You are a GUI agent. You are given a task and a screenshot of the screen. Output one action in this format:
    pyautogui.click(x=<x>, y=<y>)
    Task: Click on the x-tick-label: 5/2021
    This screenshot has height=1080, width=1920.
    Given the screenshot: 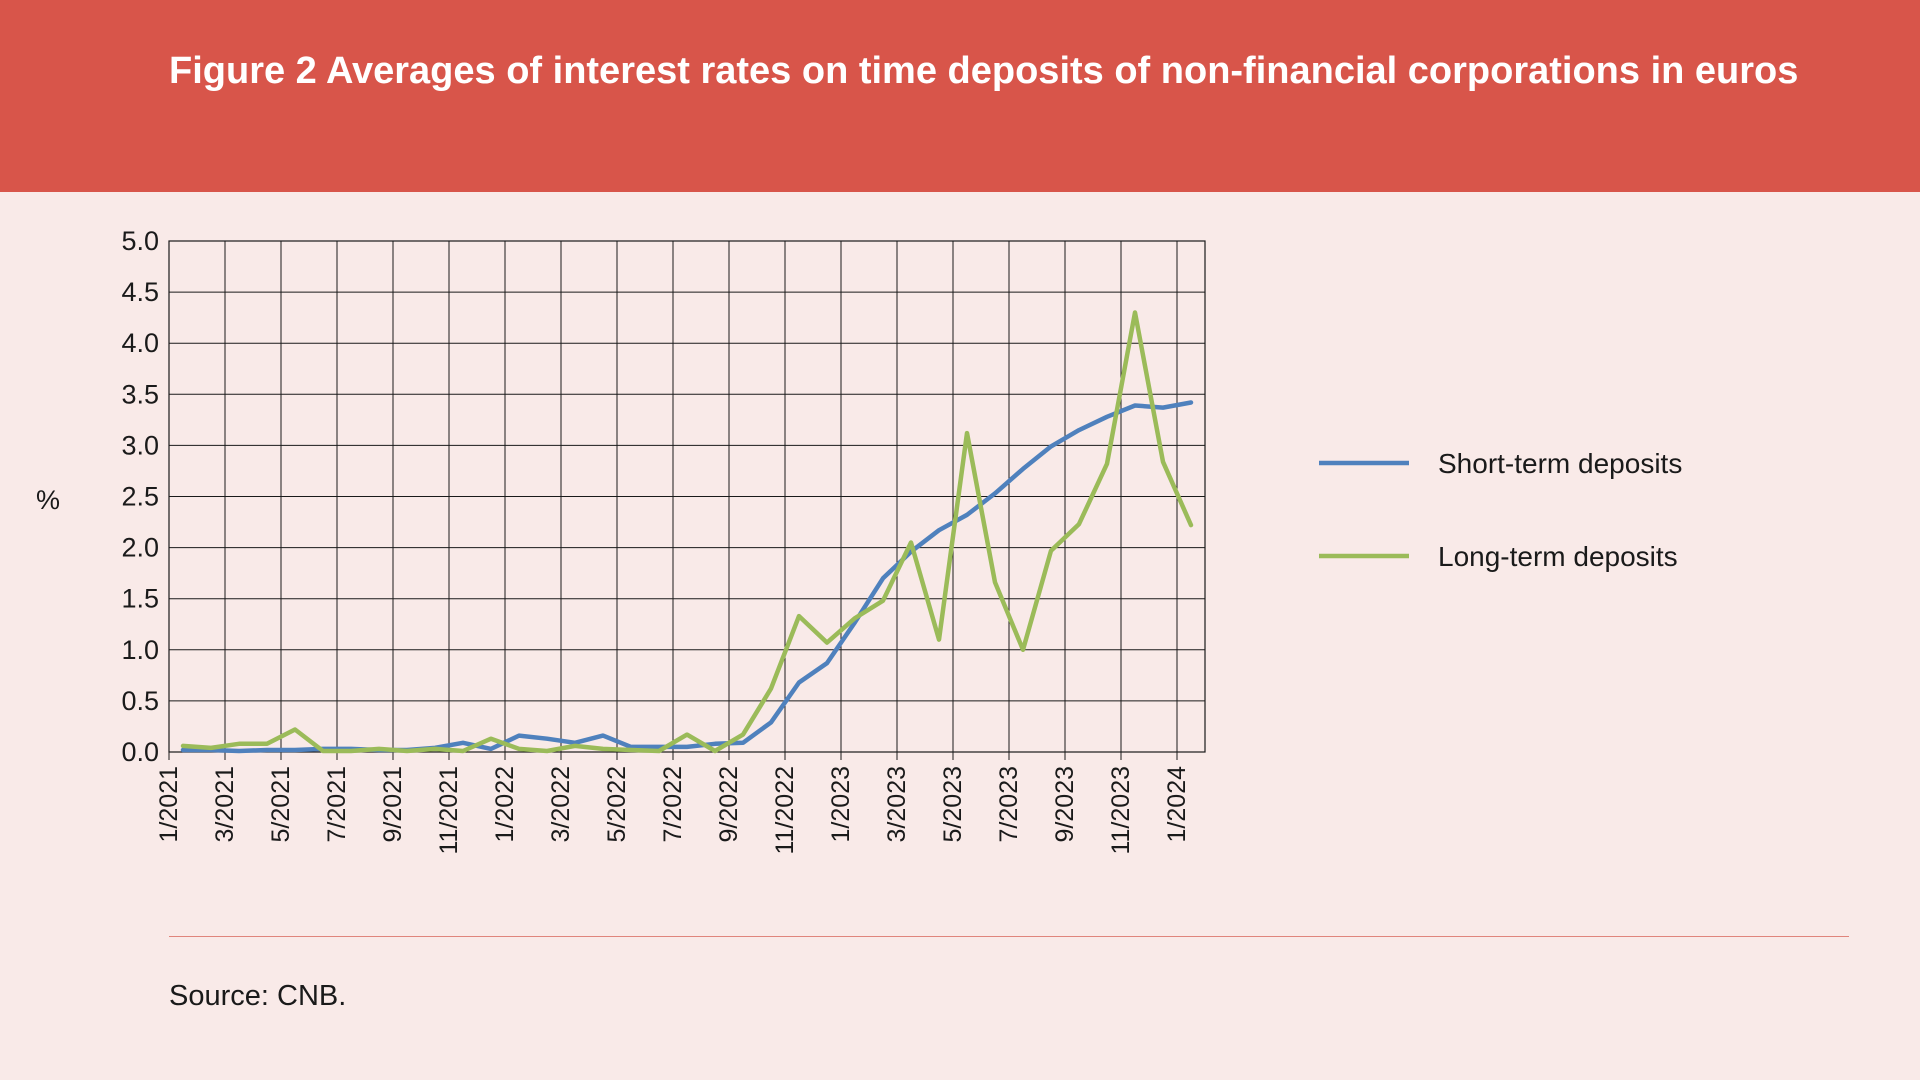 What is the action you would take?
    pyautogui.click(x=281, y=804)
    